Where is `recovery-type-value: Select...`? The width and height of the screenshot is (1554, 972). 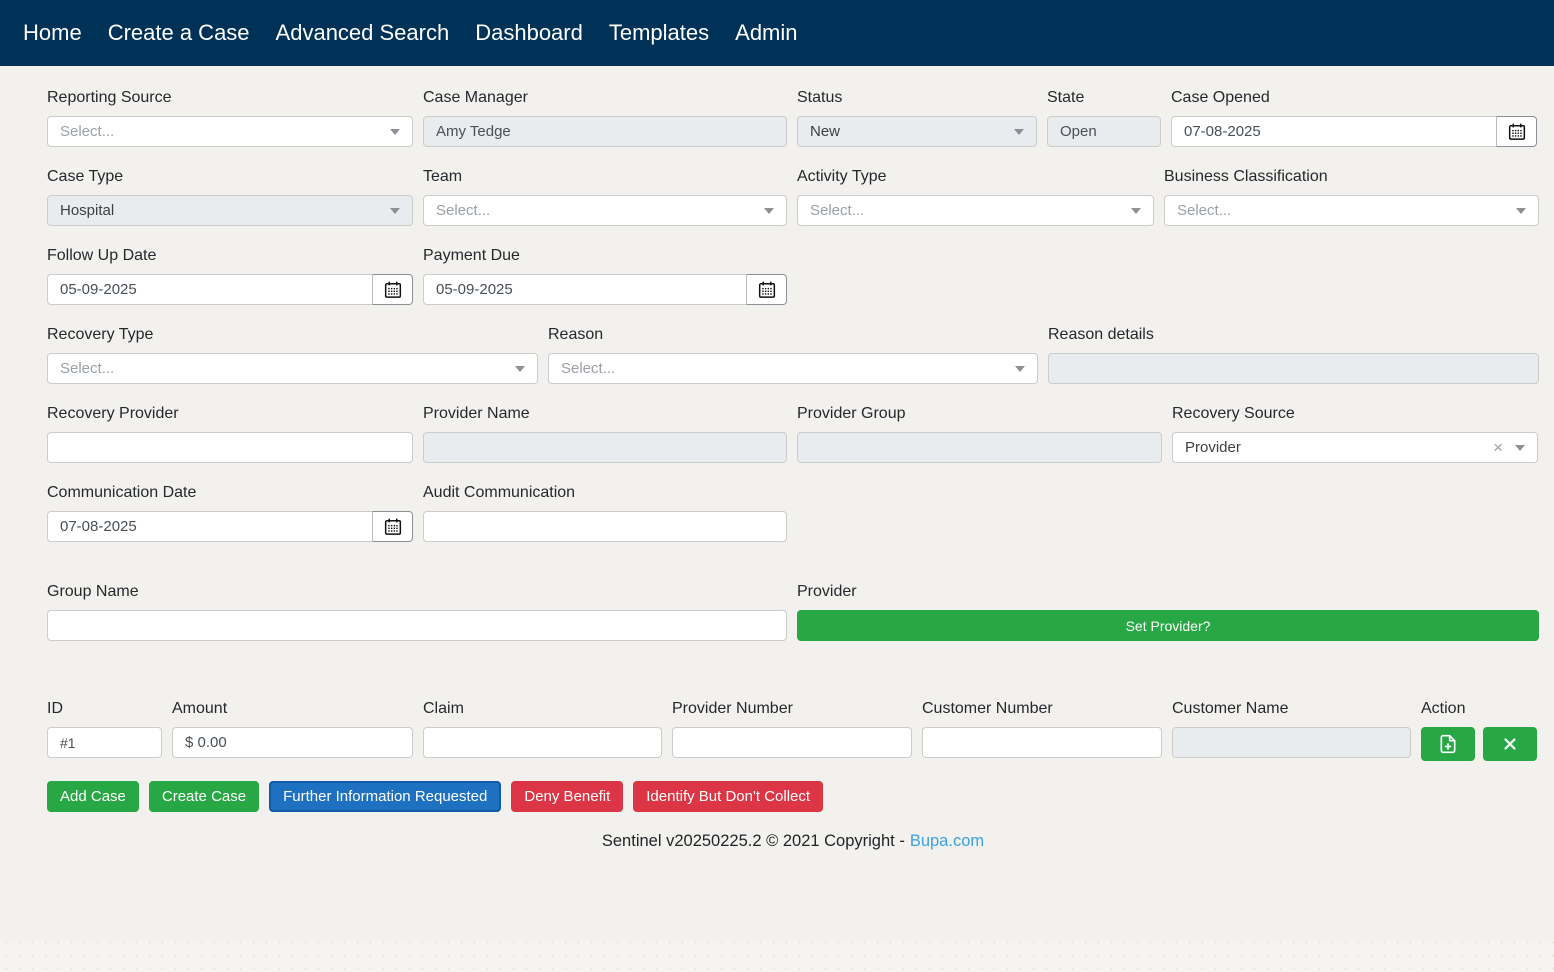 recovery-type-value: Select... is located at coordinates (87, 368).